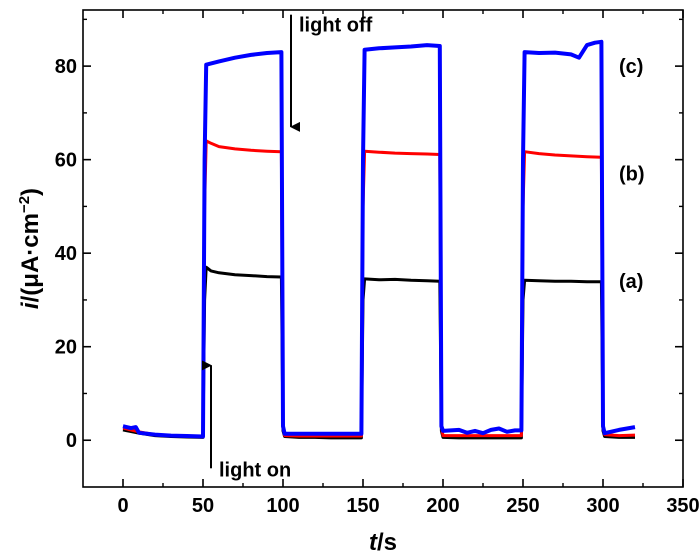 This screenshot has height=560, width=700. What do you see at coordinates (682, 506) in the screenshot?
I see `x-tick-label: 350` at bounding box center [682, 506].